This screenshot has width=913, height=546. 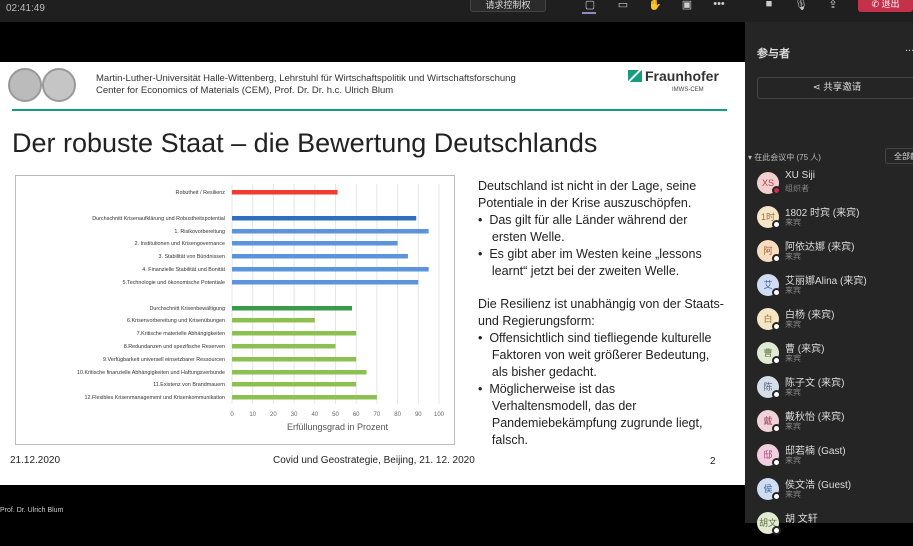 What do you see at coordinates (418, 415) in the screenshot?
I see `x-tick-label: 90` at bounding box center [418, 415].